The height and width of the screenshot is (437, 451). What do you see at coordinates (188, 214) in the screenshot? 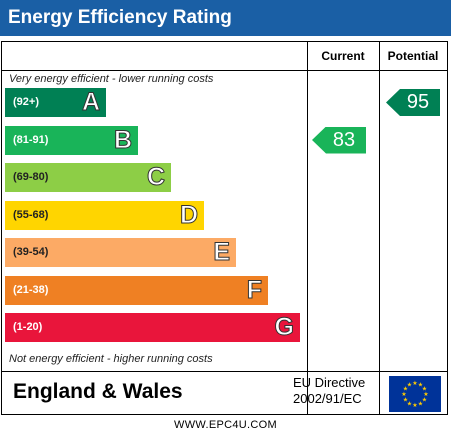
I see `band-d-letter: D` at bounding box center [188, 214].